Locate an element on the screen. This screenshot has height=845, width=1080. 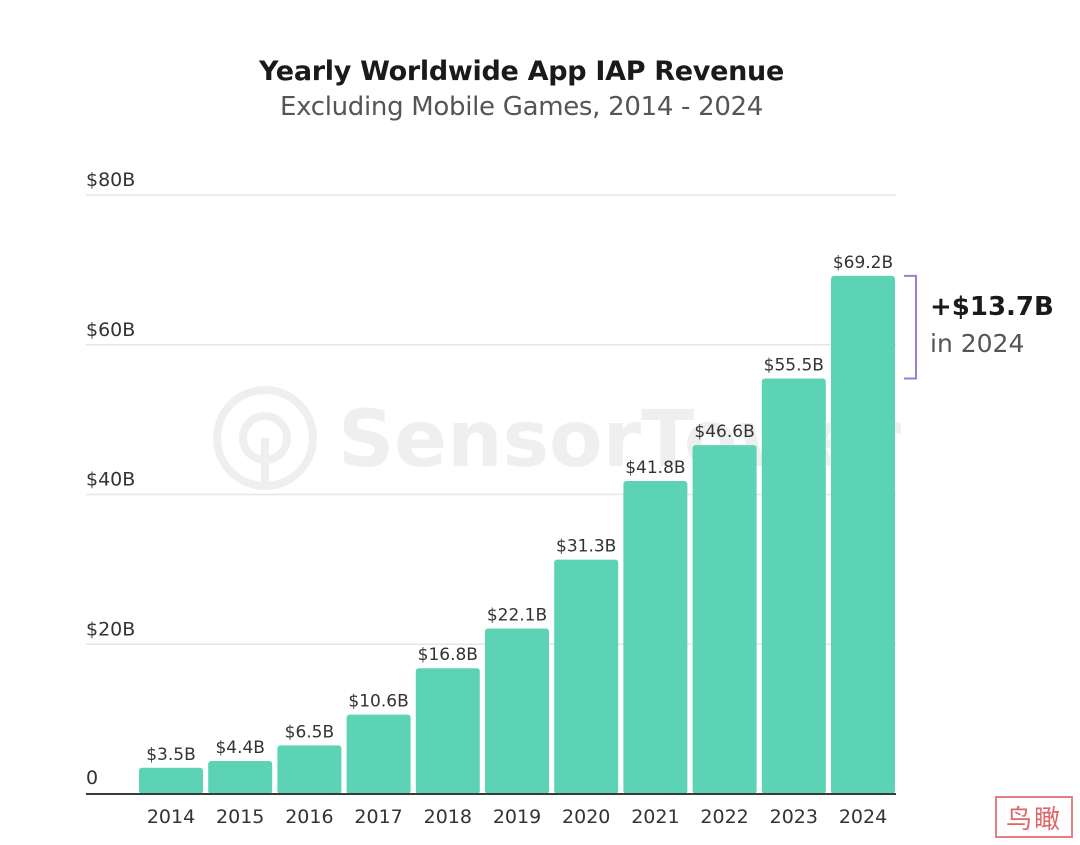
x-tick-label: 2015 is located at coordinates (240, 817).